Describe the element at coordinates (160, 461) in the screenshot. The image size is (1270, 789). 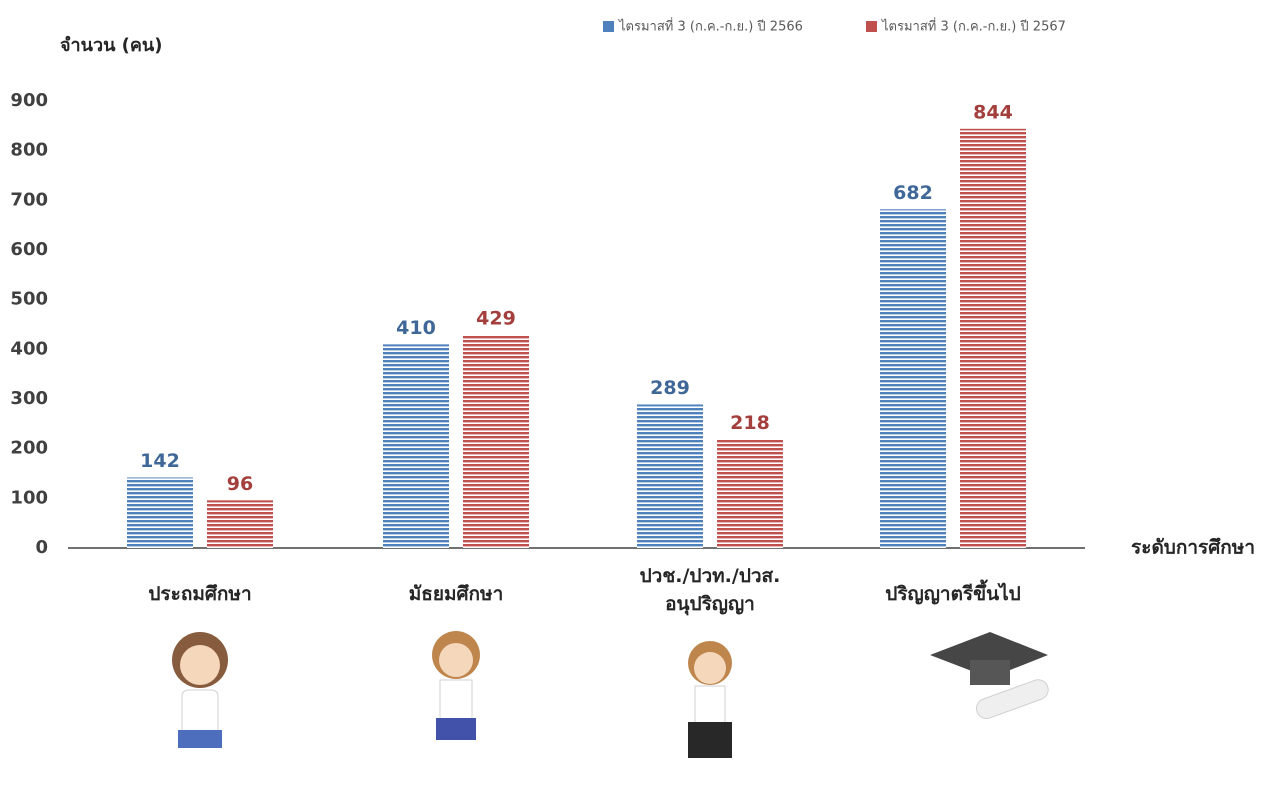
I see `value-label: 142` at that location.